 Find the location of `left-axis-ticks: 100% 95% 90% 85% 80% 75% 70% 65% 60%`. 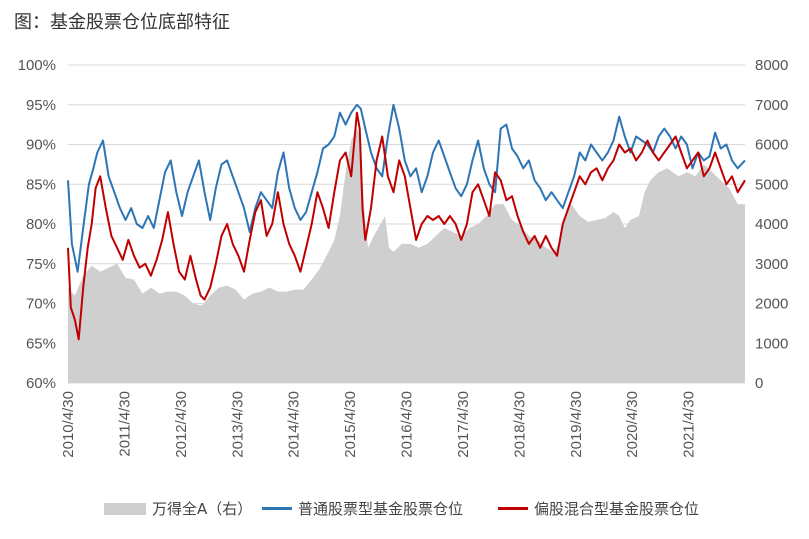

left-axis-ticks: 100% 95% 90% 85% 80% 75% 70% 65% 60% is located at coordinates (37, 224).